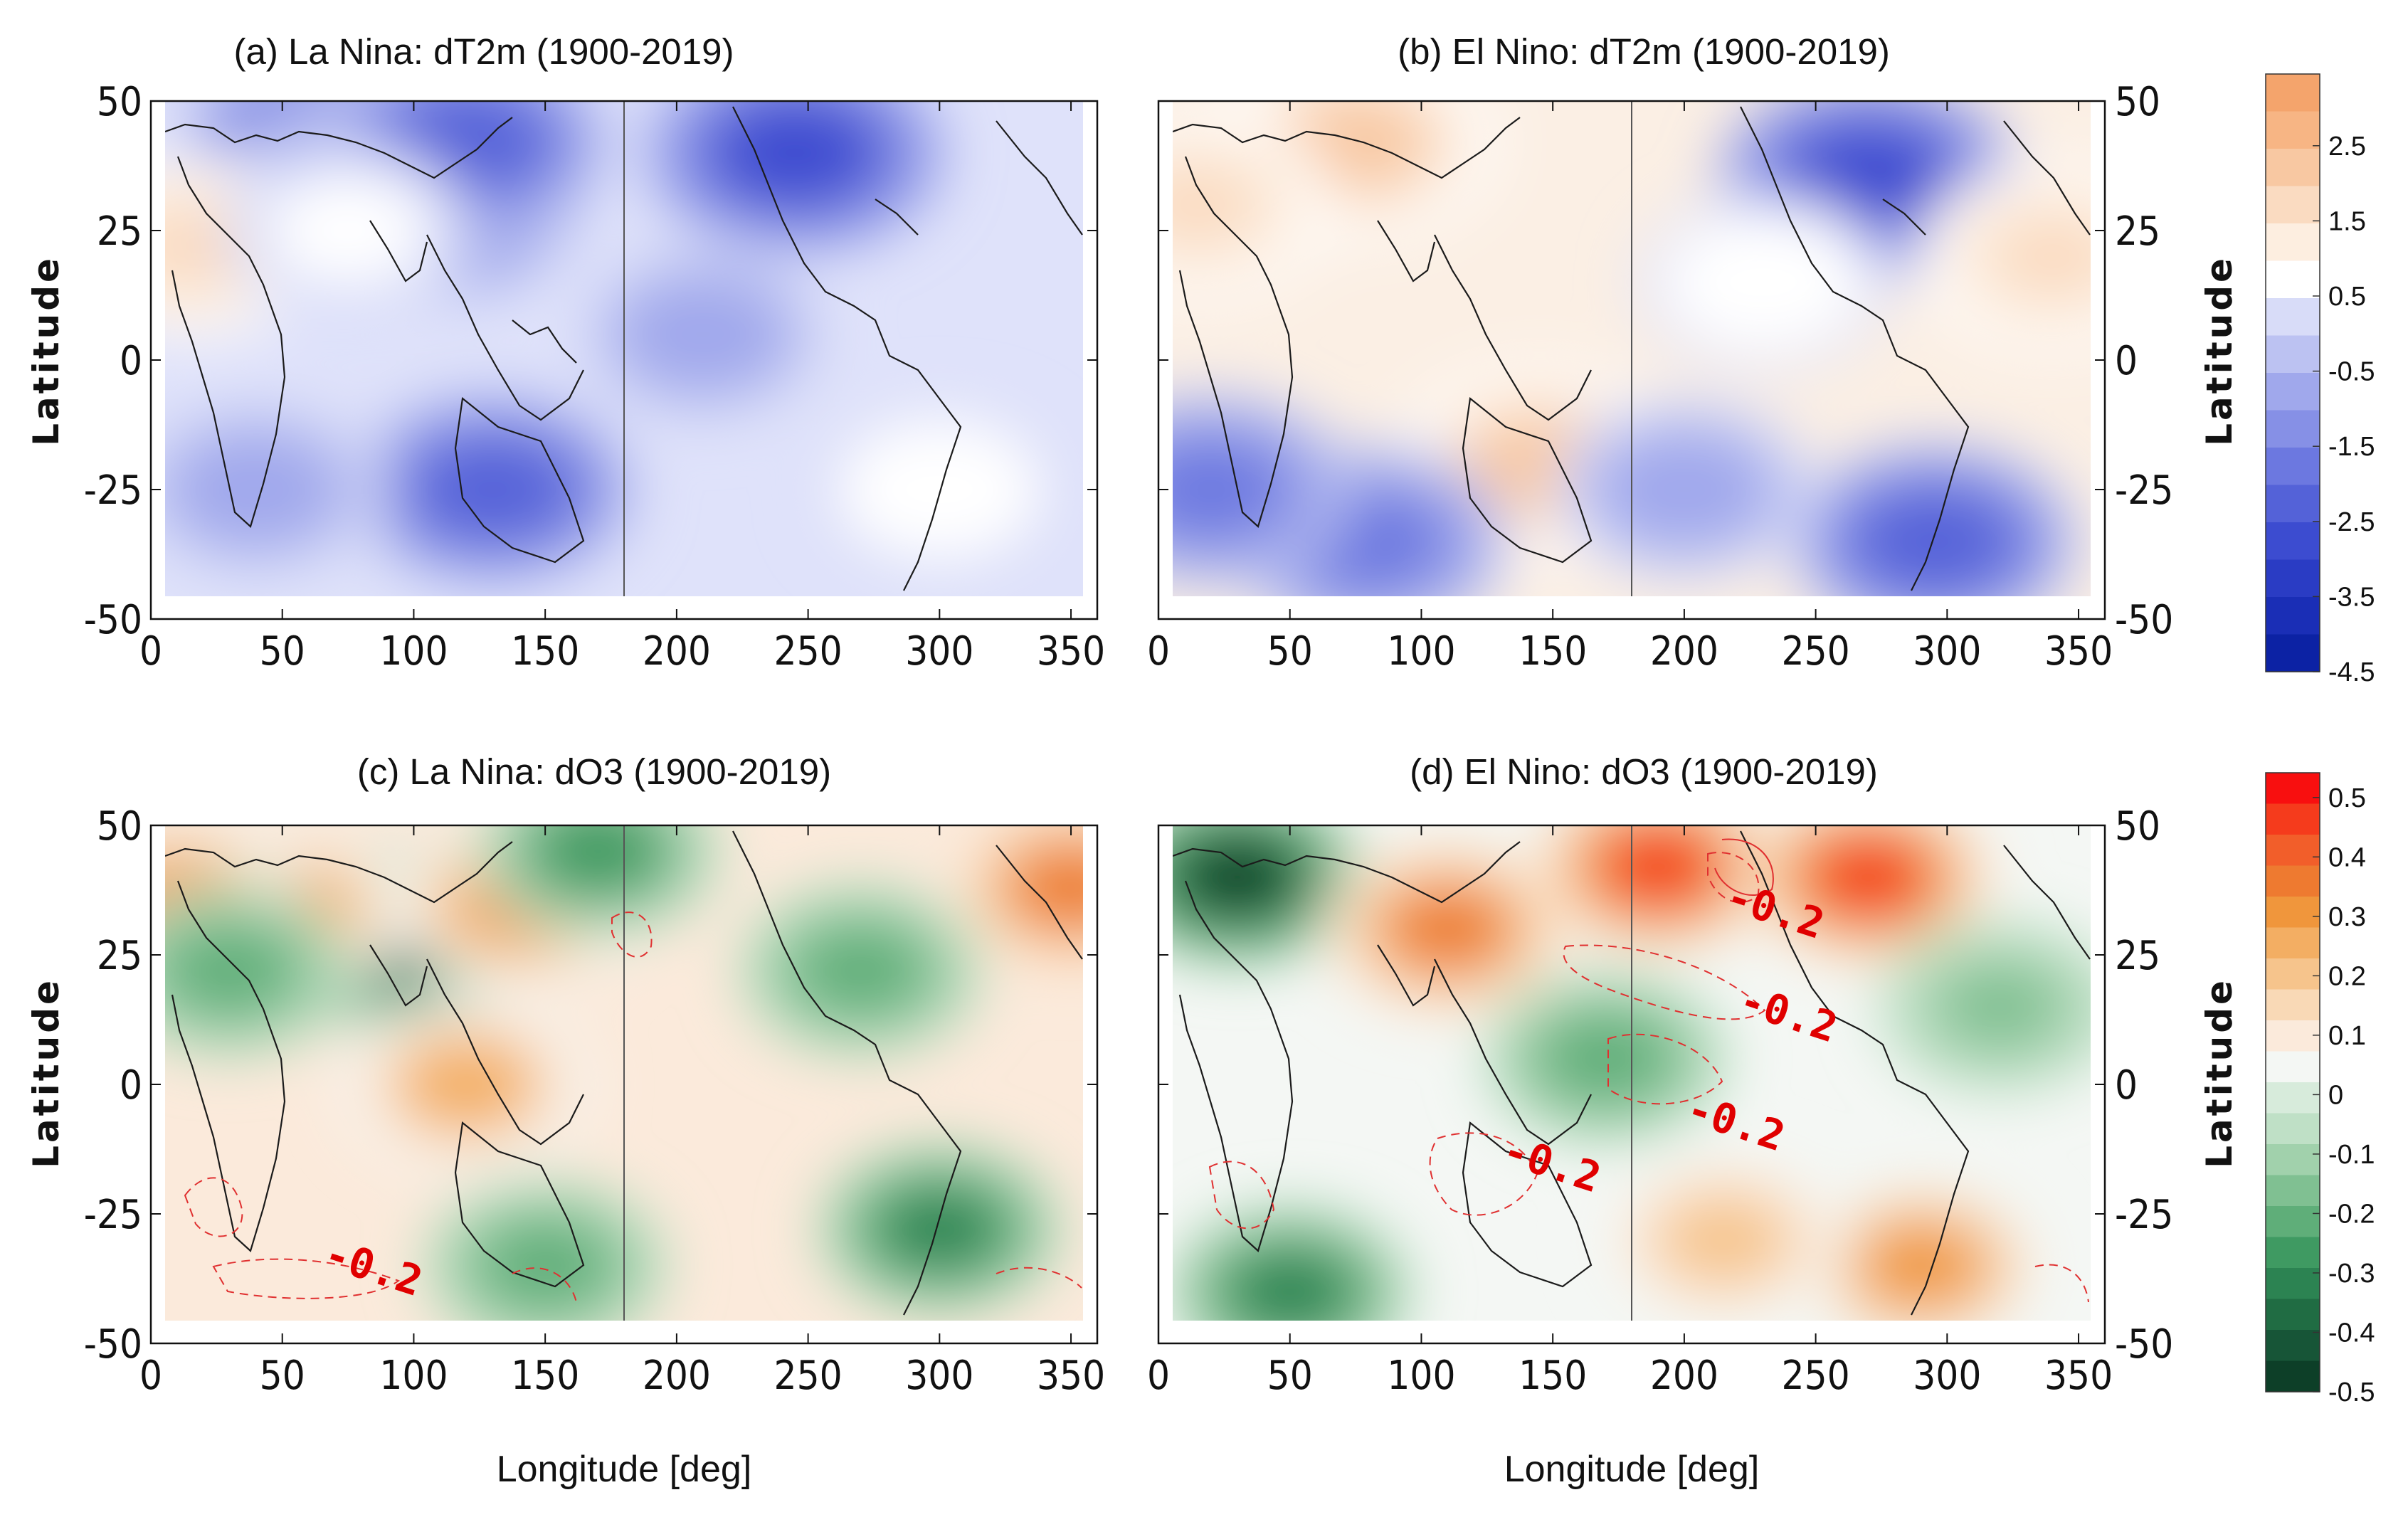 The height and width of the screenshot is (1517, 2408). What do you see at coordinates (2351, 447) in the screenshot?
I see `colorbar-tick-label: -1.5` at bounding box center [2351, 447].